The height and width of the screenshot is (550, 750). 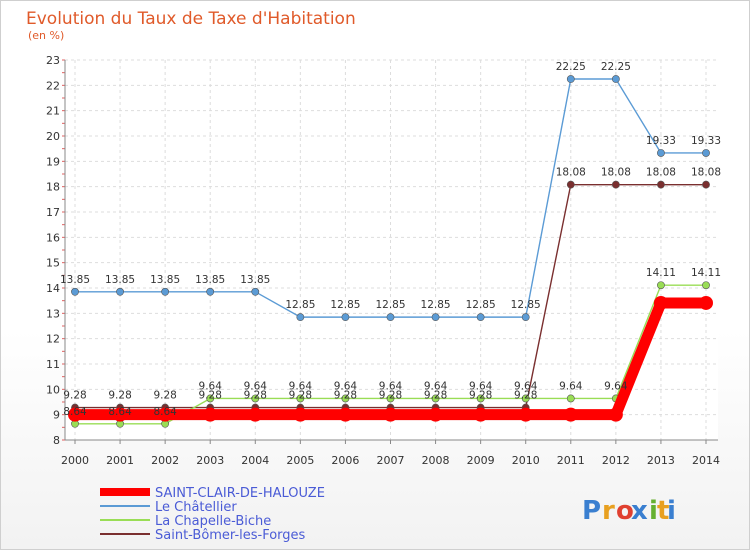 I want to click on logo-letter: r, so click(x=608, y=511).